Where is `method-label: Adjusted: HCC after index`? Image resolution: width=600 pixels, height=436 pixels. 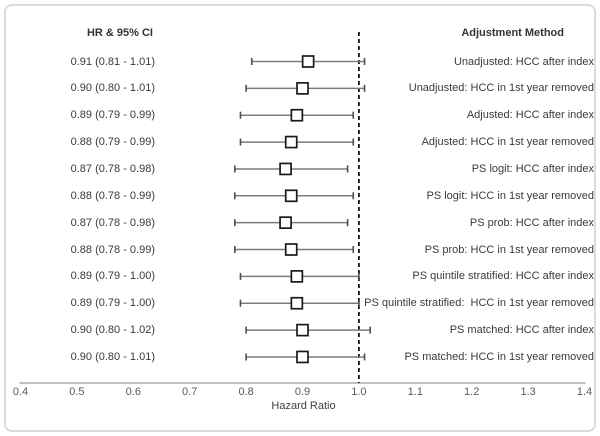
method-label: Adjusted: HCC after index is located at coordinates (530, 115).